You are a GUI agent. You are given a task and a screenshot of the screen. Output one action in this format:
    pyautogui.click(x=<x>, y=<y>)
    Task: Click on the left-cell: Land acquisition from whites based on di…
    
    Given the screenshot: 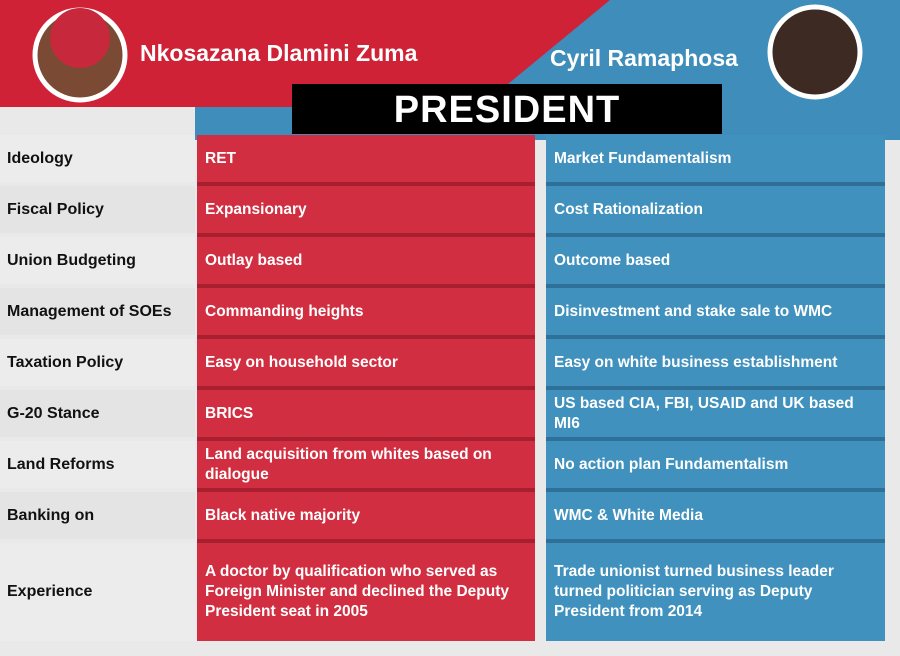 What is the action you would take?
    pyautogui.click(x=366, y=464)
    